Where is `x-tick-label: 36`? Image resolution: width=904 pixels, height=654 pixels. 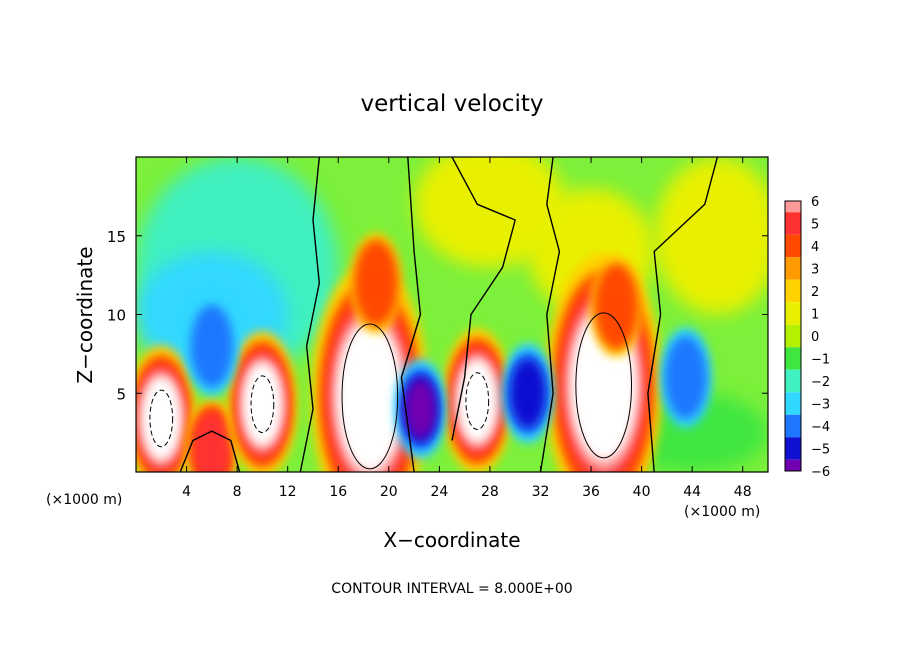 x-tick-label: 36 is located at coordinates (591, 492).